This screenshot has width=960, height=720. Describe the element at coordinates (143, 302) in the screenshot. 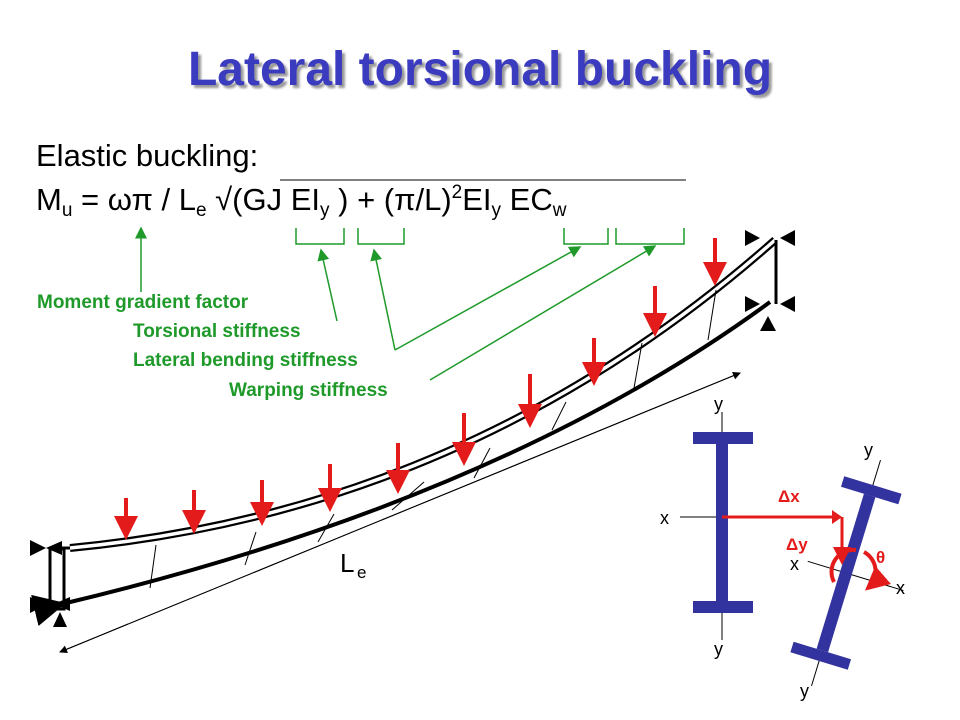

I see `label-moment-gradient: Moment gradient factor` at that location.